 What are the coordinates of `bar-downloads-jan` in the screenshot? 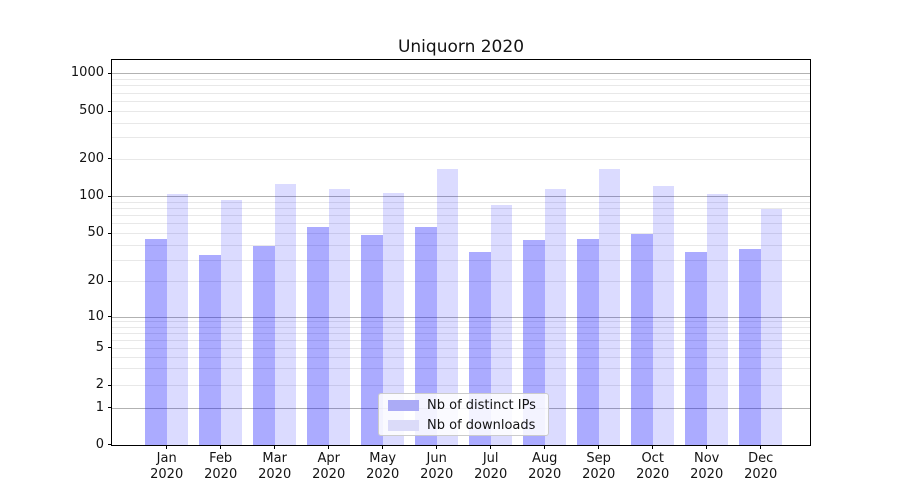 It's located at (177, 319).